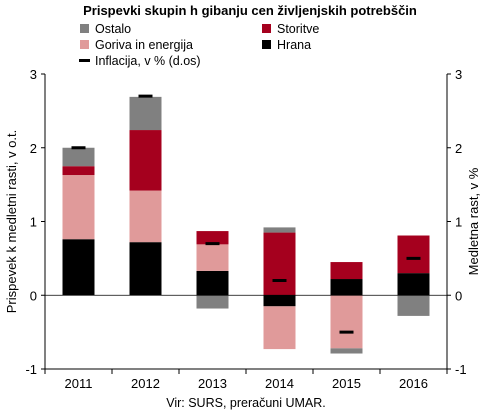 The image size is (490, 419). I want to click on y-tick-label-left: 2, so click(33, 148).